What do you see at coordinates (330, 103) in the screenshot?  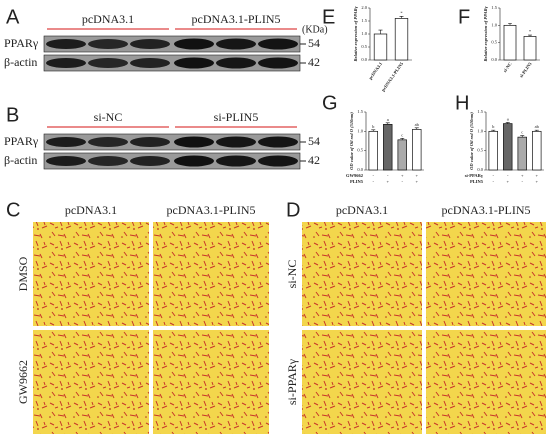 I see `panel-letter: G` at bounding box center [330, 103].